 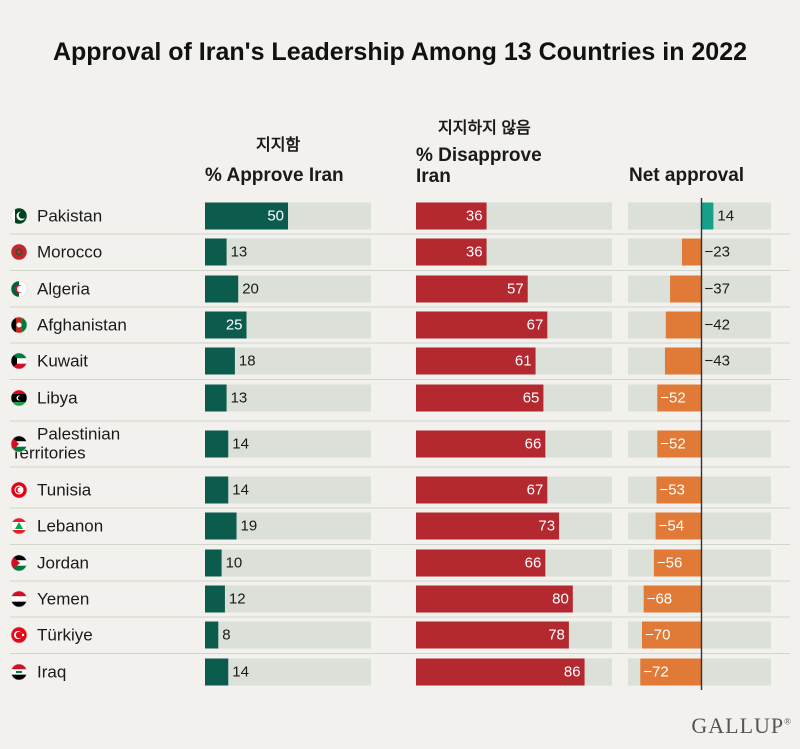 I want to click on country-label: Pakistan, so click(x=69, y=216).